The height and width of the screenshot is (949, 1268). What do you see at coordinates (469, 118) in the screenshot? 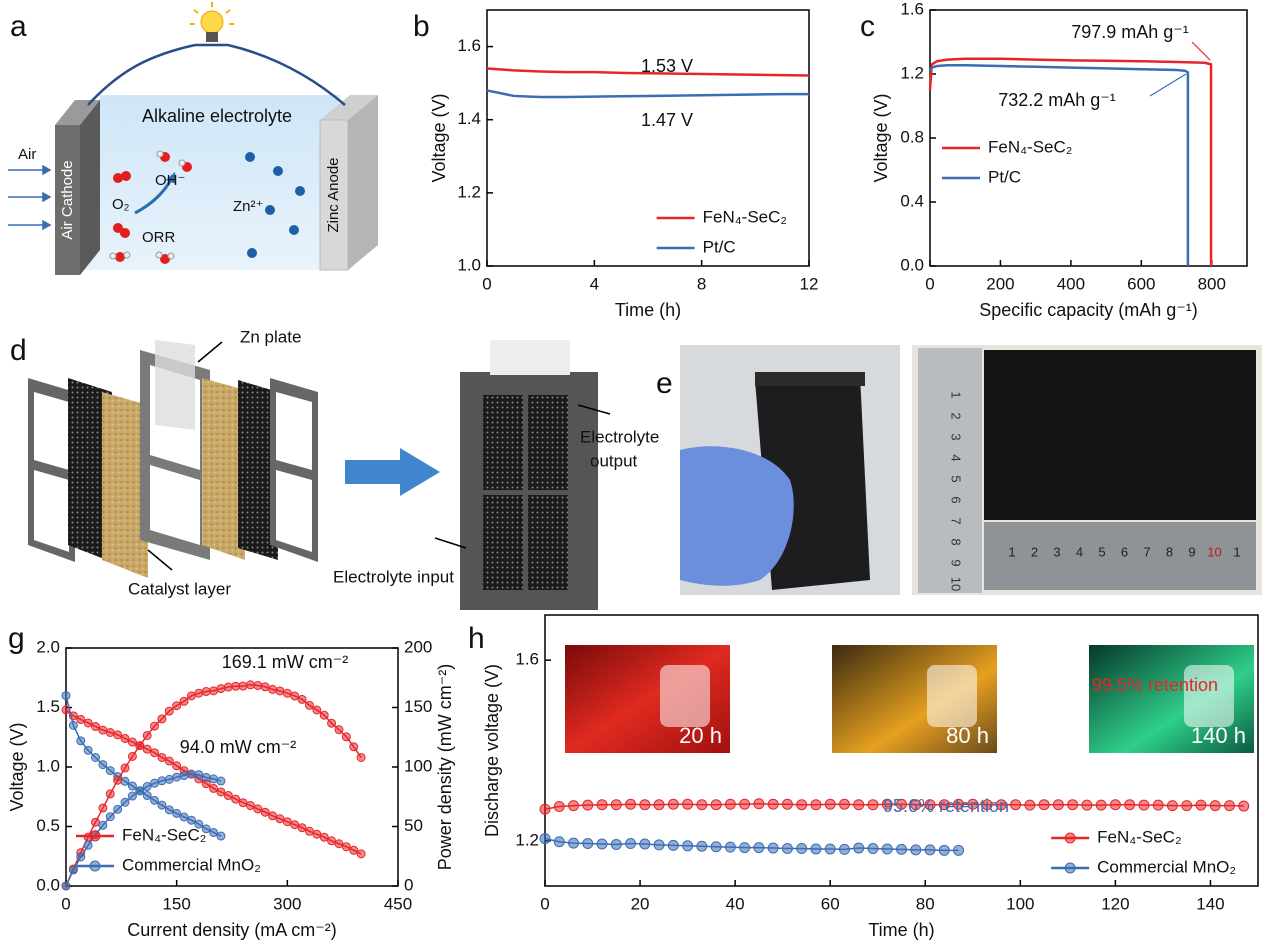
I see `y-tick-label: 1.4` at bounding box center [469, 118].